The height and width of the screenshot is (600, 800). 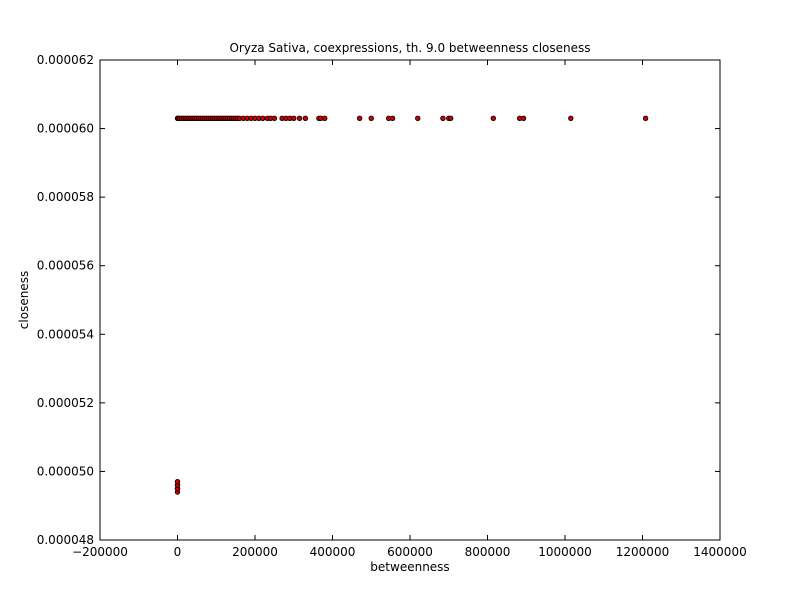 I want to click on x-tick-label: 800000, so click(x=488, y=552).